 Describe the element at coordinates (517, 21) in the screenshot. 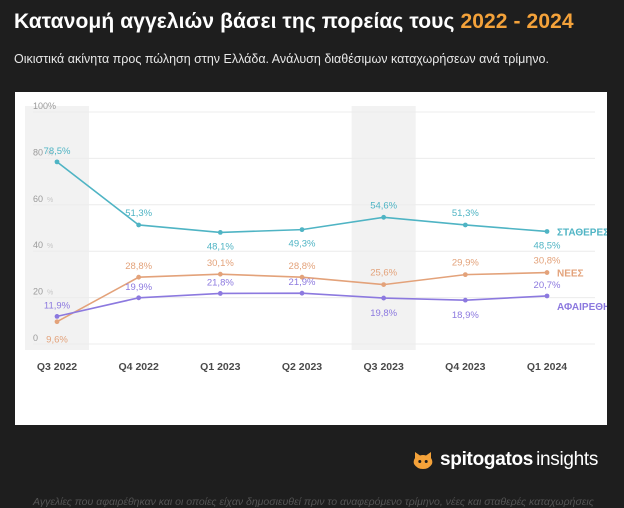

I see `title-years: 2022 - 2024` at that location.